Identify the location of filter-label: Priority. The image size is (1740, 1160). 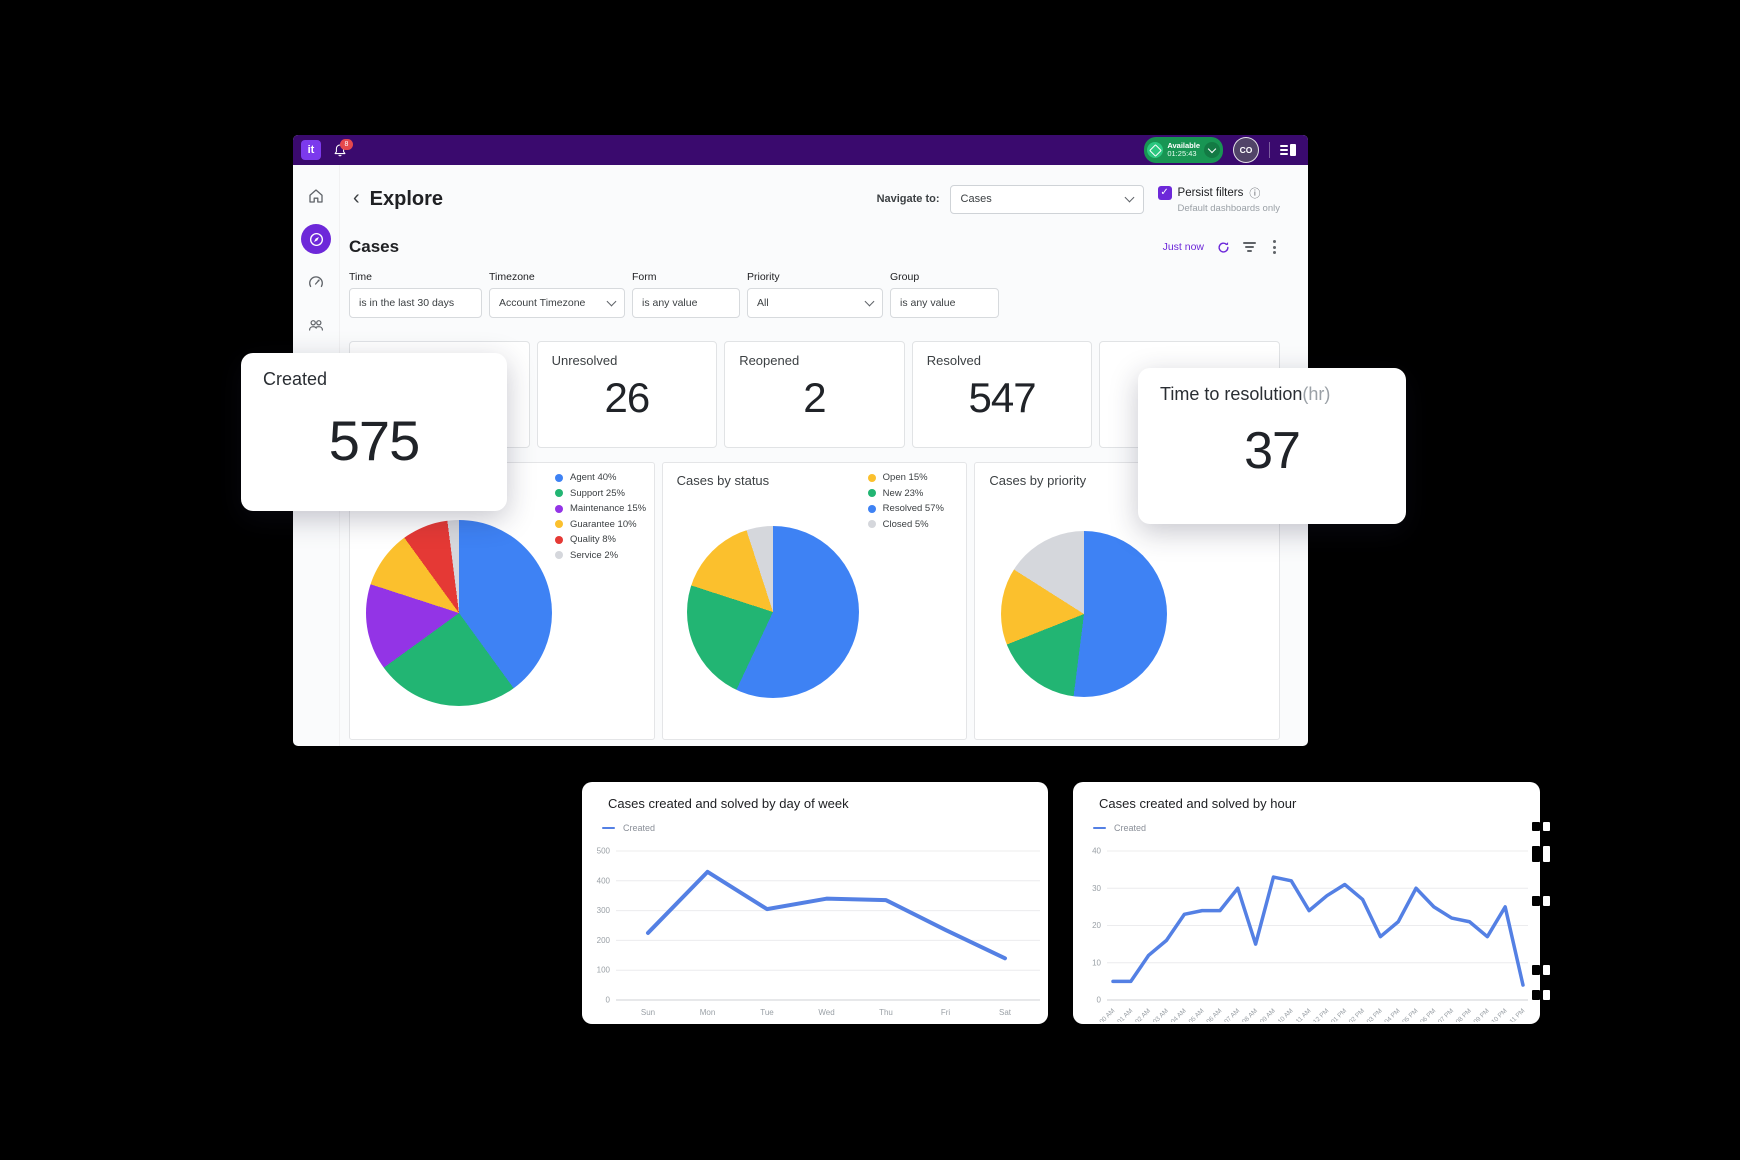
(763, 277).